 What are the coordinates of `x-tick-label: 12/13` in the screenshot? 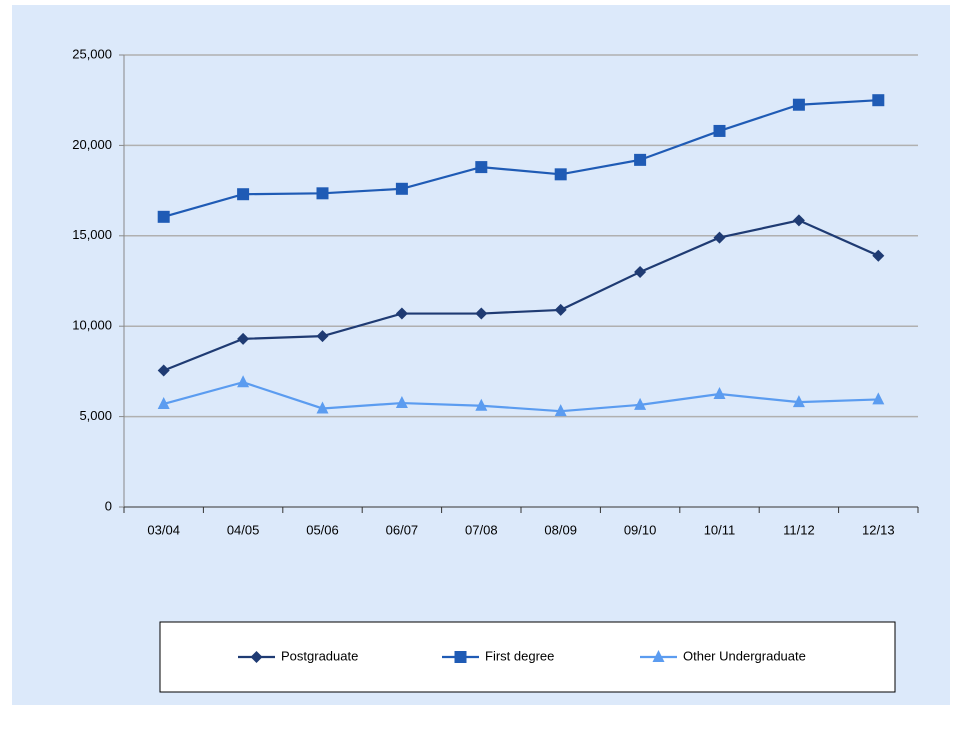 It's located at (878, 529).